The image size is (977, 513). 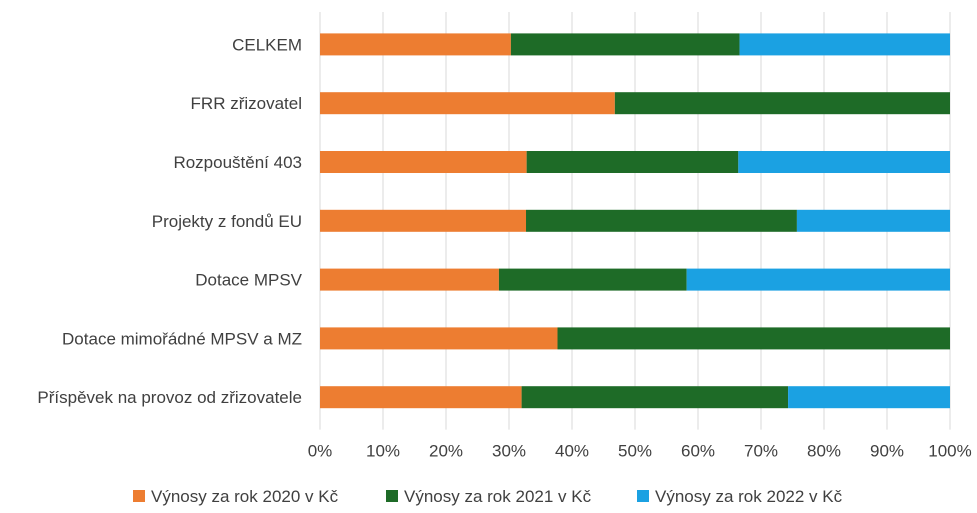 What do you see at coordinates (635, 451) in the screenshot?
I see `x-tick-label: 50%` at bounding box center [635, 451].